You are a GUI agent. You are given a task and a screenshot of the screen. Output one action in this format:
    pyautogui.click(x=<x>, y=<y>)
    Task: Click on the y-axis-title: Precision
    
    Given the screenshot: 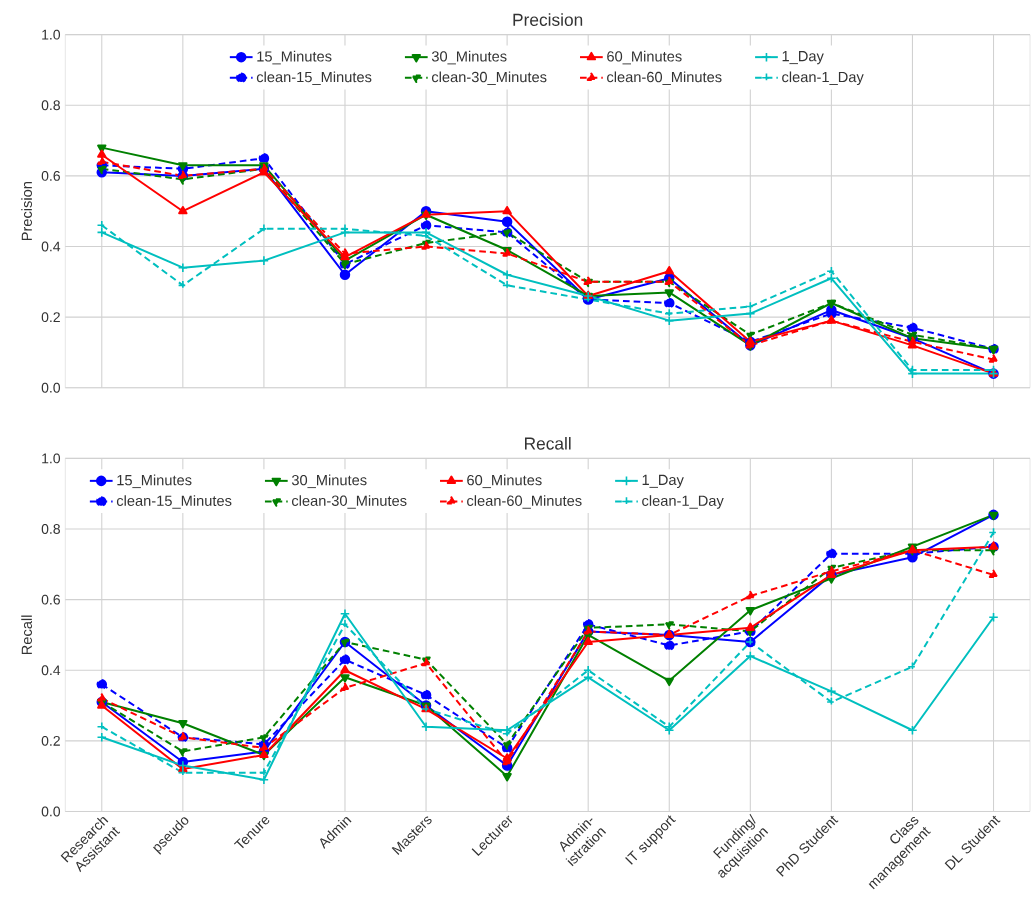 What is the action you would take?
    pyautogui.click(x=26, y=210)
    